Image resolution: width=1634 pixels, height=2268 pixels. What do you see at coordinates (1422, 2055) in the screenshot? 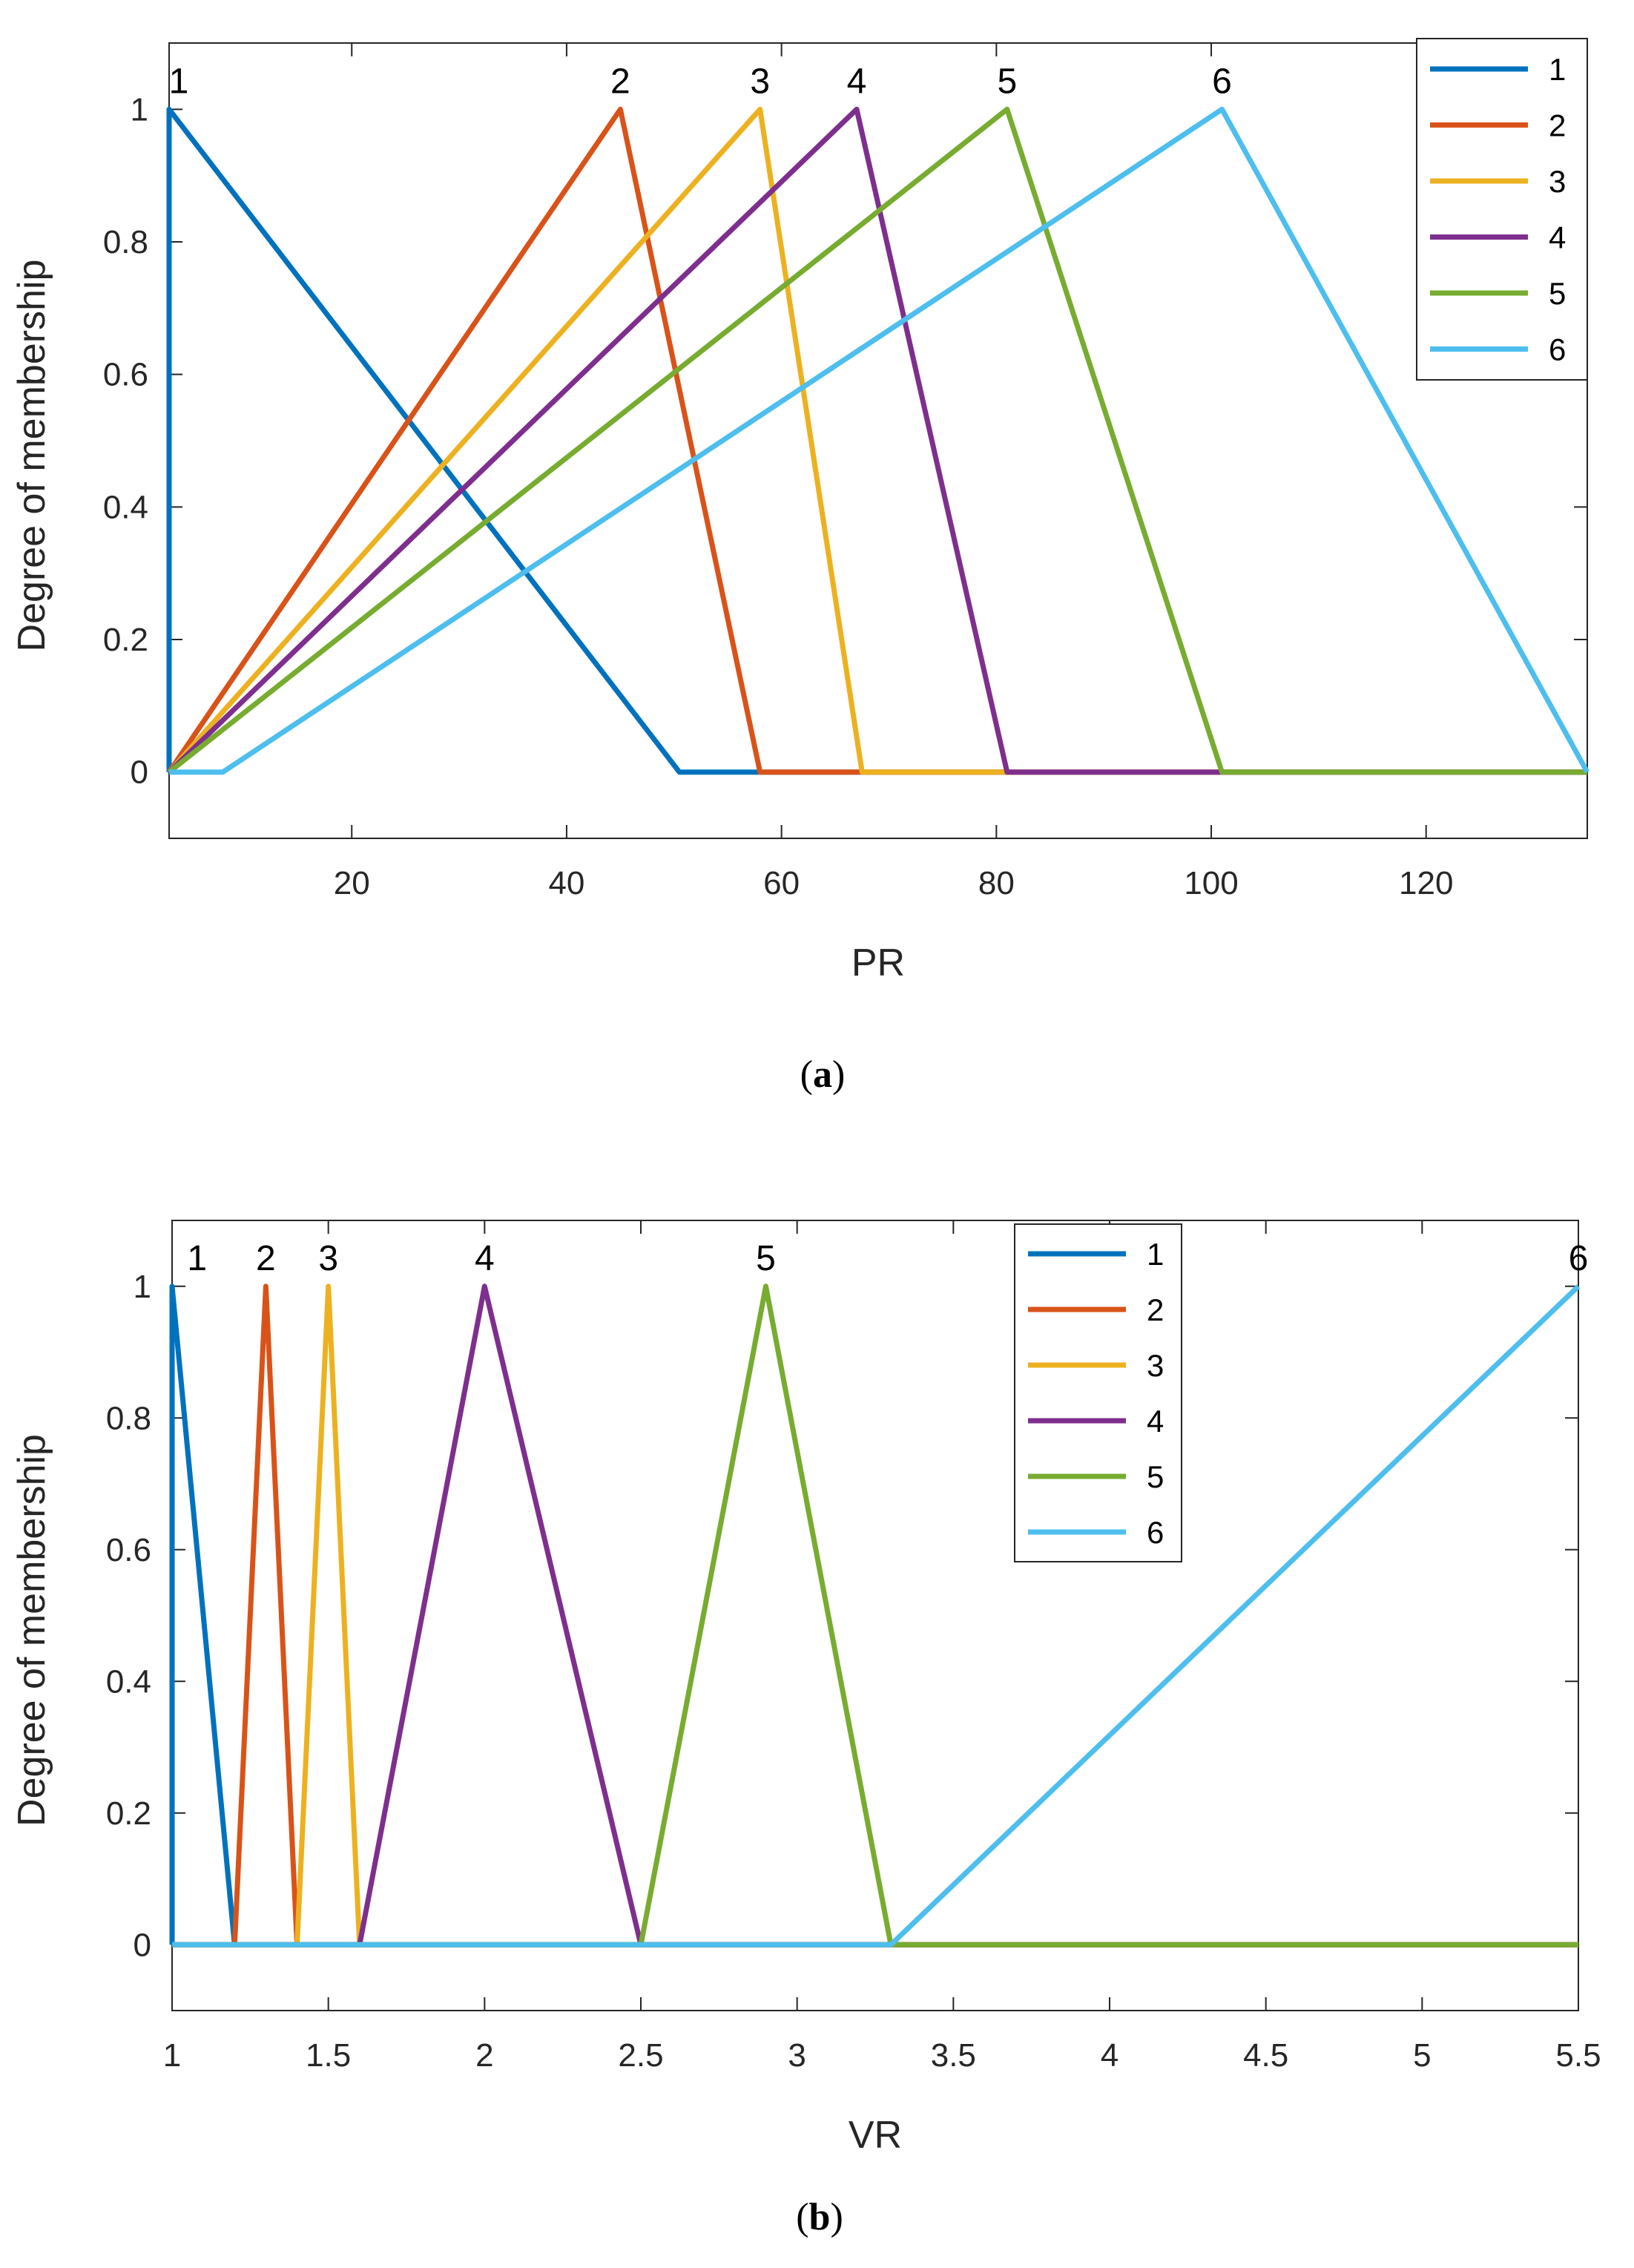
I see `x-tick-label: 5` at bounding box center [1422, 2055].